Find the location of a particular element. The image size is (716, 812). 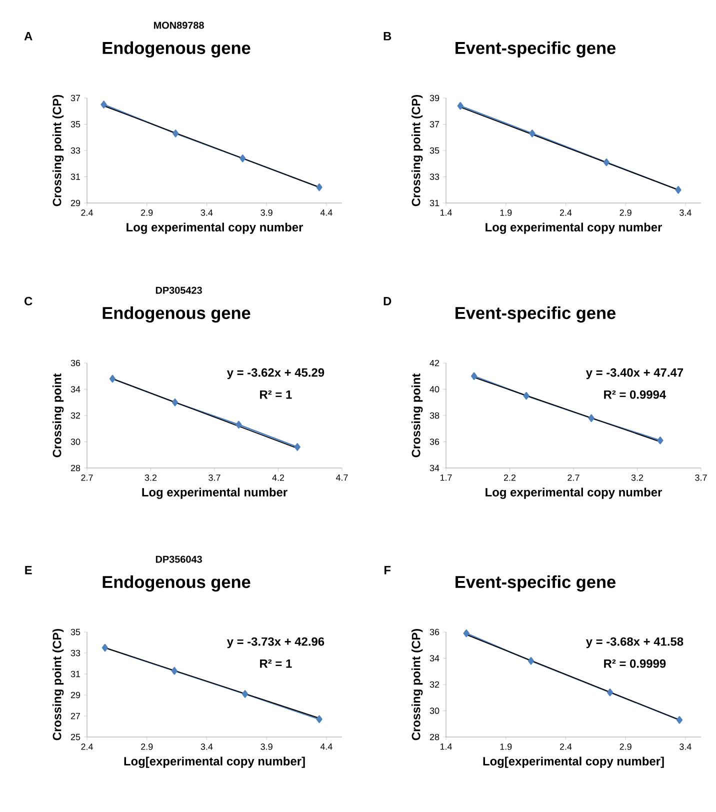

text: E is located at coordinates (28, 570).